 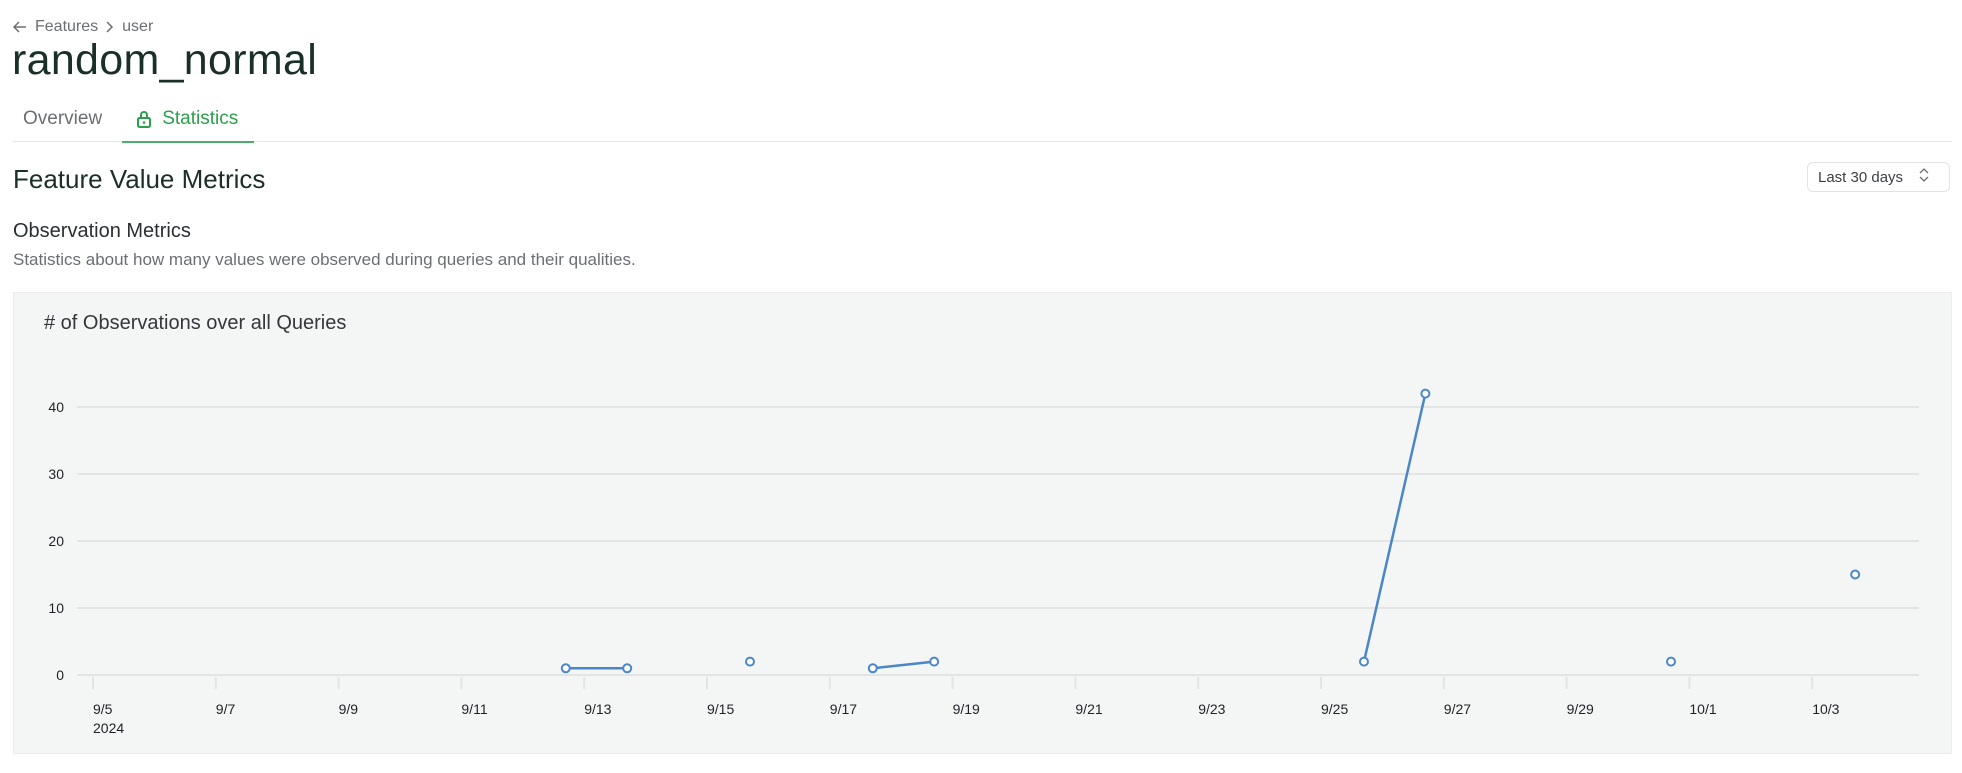 What do you see at coordinates (226, 709) in the screenshot?
I see `x-tick-label: 9/7` at bounding box center [226, 709].